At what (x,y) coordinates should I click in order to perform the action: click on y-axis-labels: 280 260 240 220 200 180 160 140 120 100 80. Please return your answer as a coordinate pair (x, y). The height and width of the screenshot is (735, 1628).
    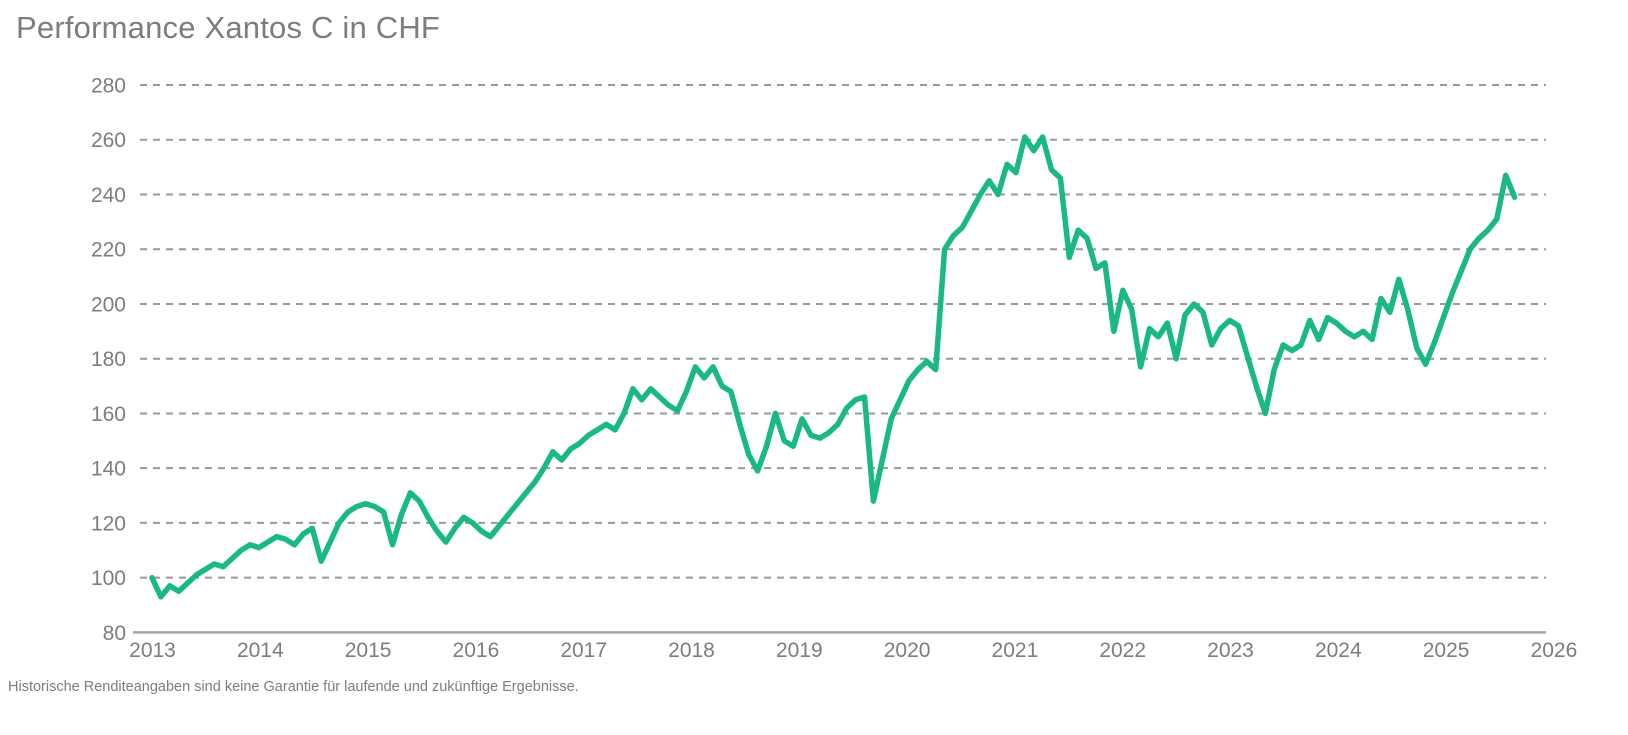
    Looking at the image, I should click on (108, 360).